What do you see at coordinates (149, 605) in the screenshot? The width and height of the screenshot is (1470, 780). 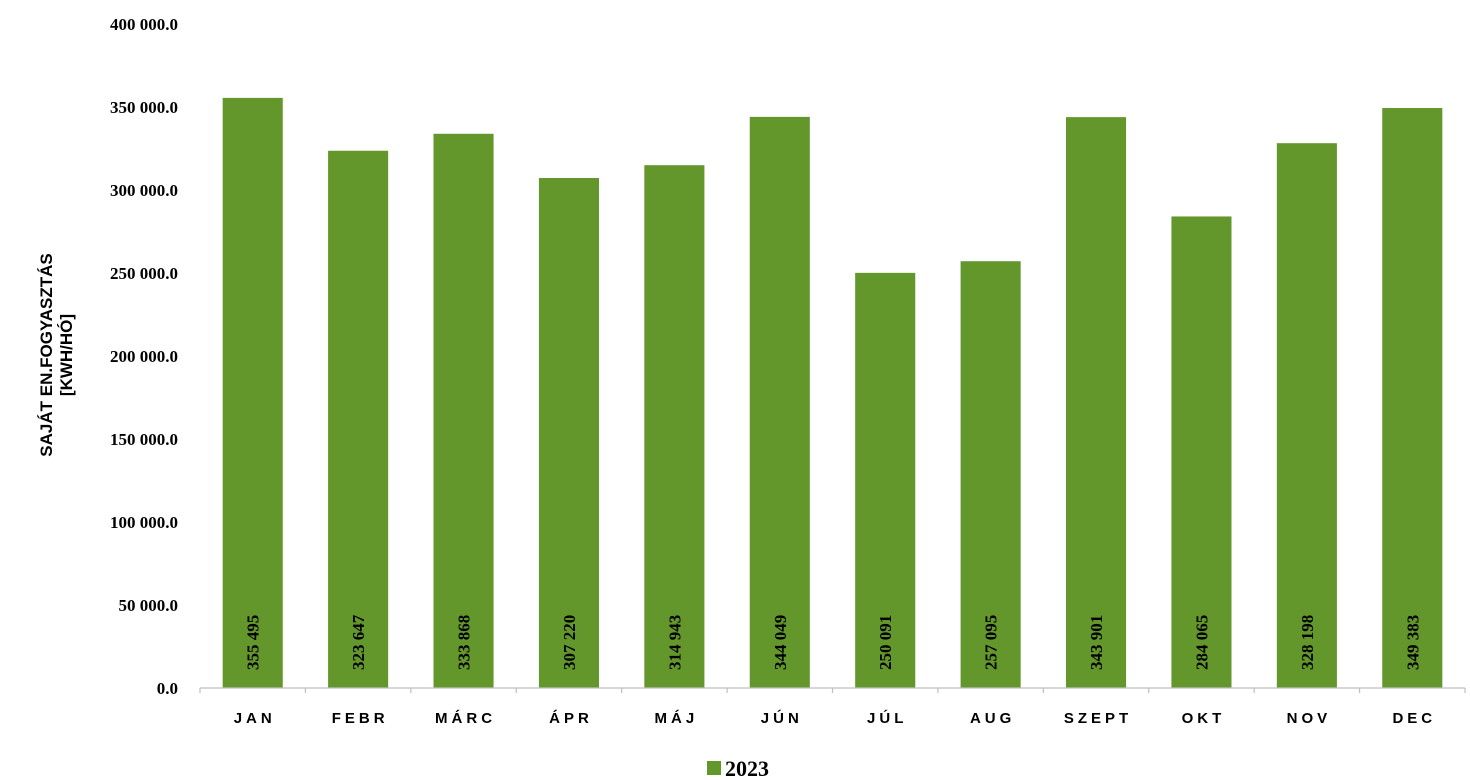 I see `y-tick-label: 50 000.0` at bounding box center [149, 605].